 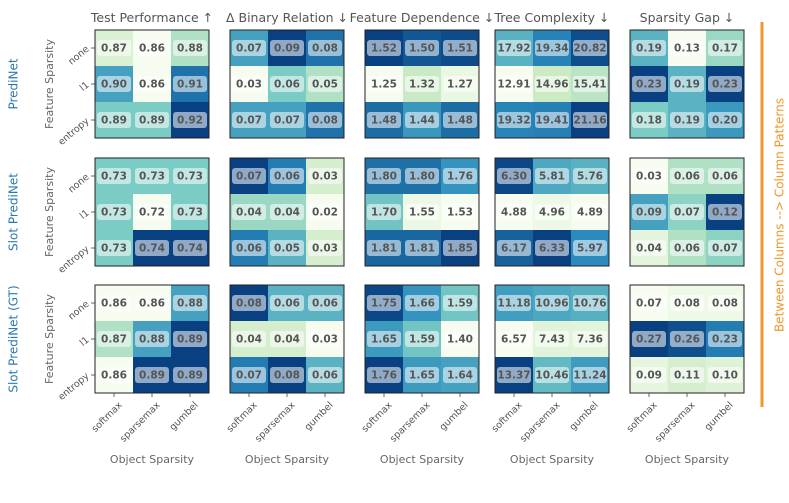 What do you see at coordinates (514, 249) in the screenshot?
I see `cell-value-label: 6.17` at bounding box center [514, 249].